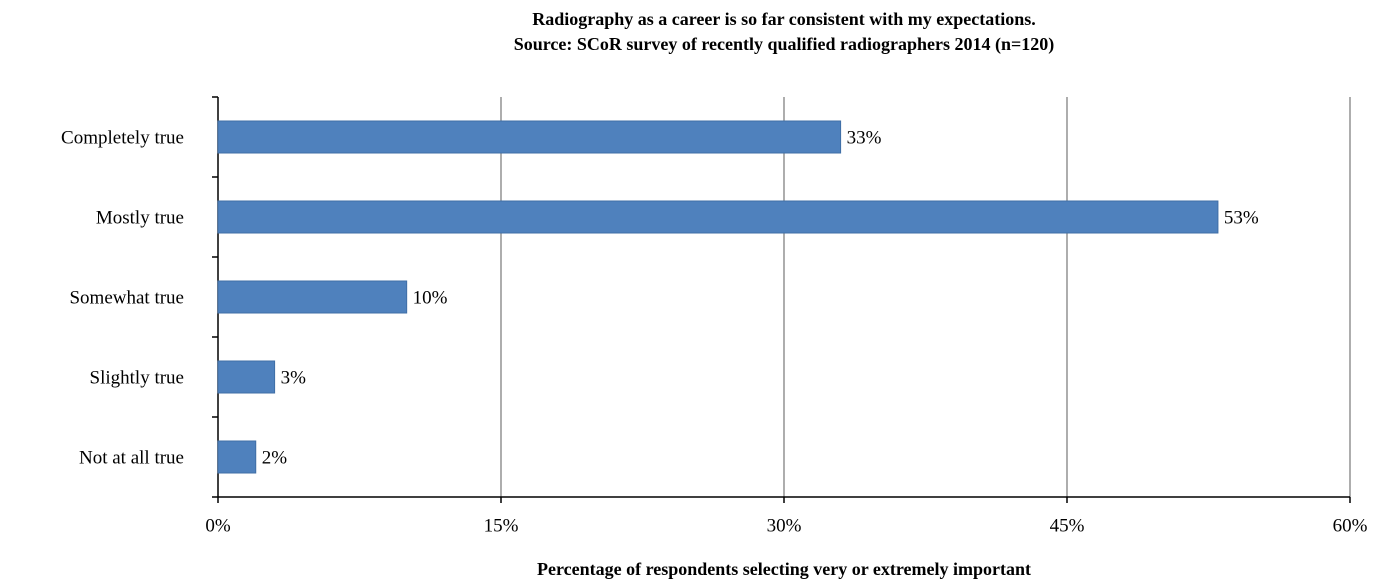  What do you see at coordinates (501, 525) in the screenshot?
I see `x-tick-label: 15%` at bounding box center [501, 525].